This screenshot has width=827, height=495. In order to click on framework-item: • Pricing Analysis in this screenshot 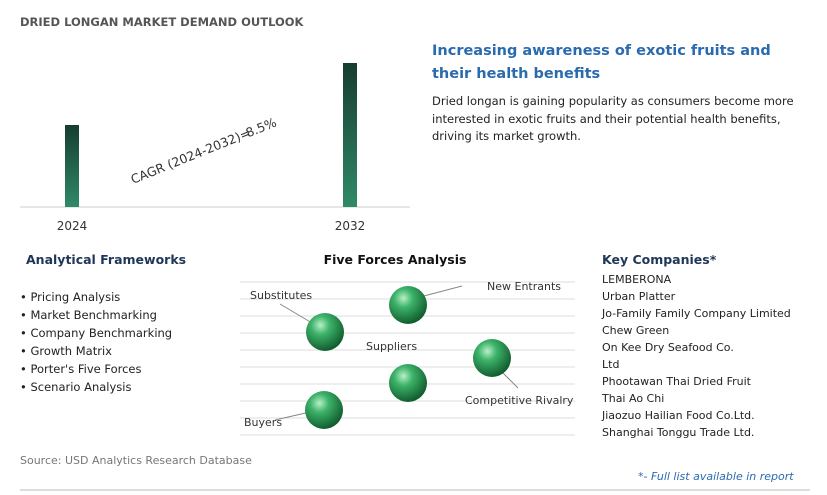, I will do `click(96, 297)`.